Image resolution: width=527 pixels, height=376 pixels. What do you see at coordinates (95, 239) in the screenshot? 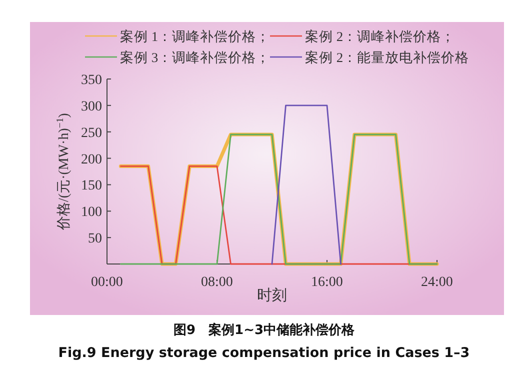
I see `y-tick-label: 50` at bounding box center [95, 239].